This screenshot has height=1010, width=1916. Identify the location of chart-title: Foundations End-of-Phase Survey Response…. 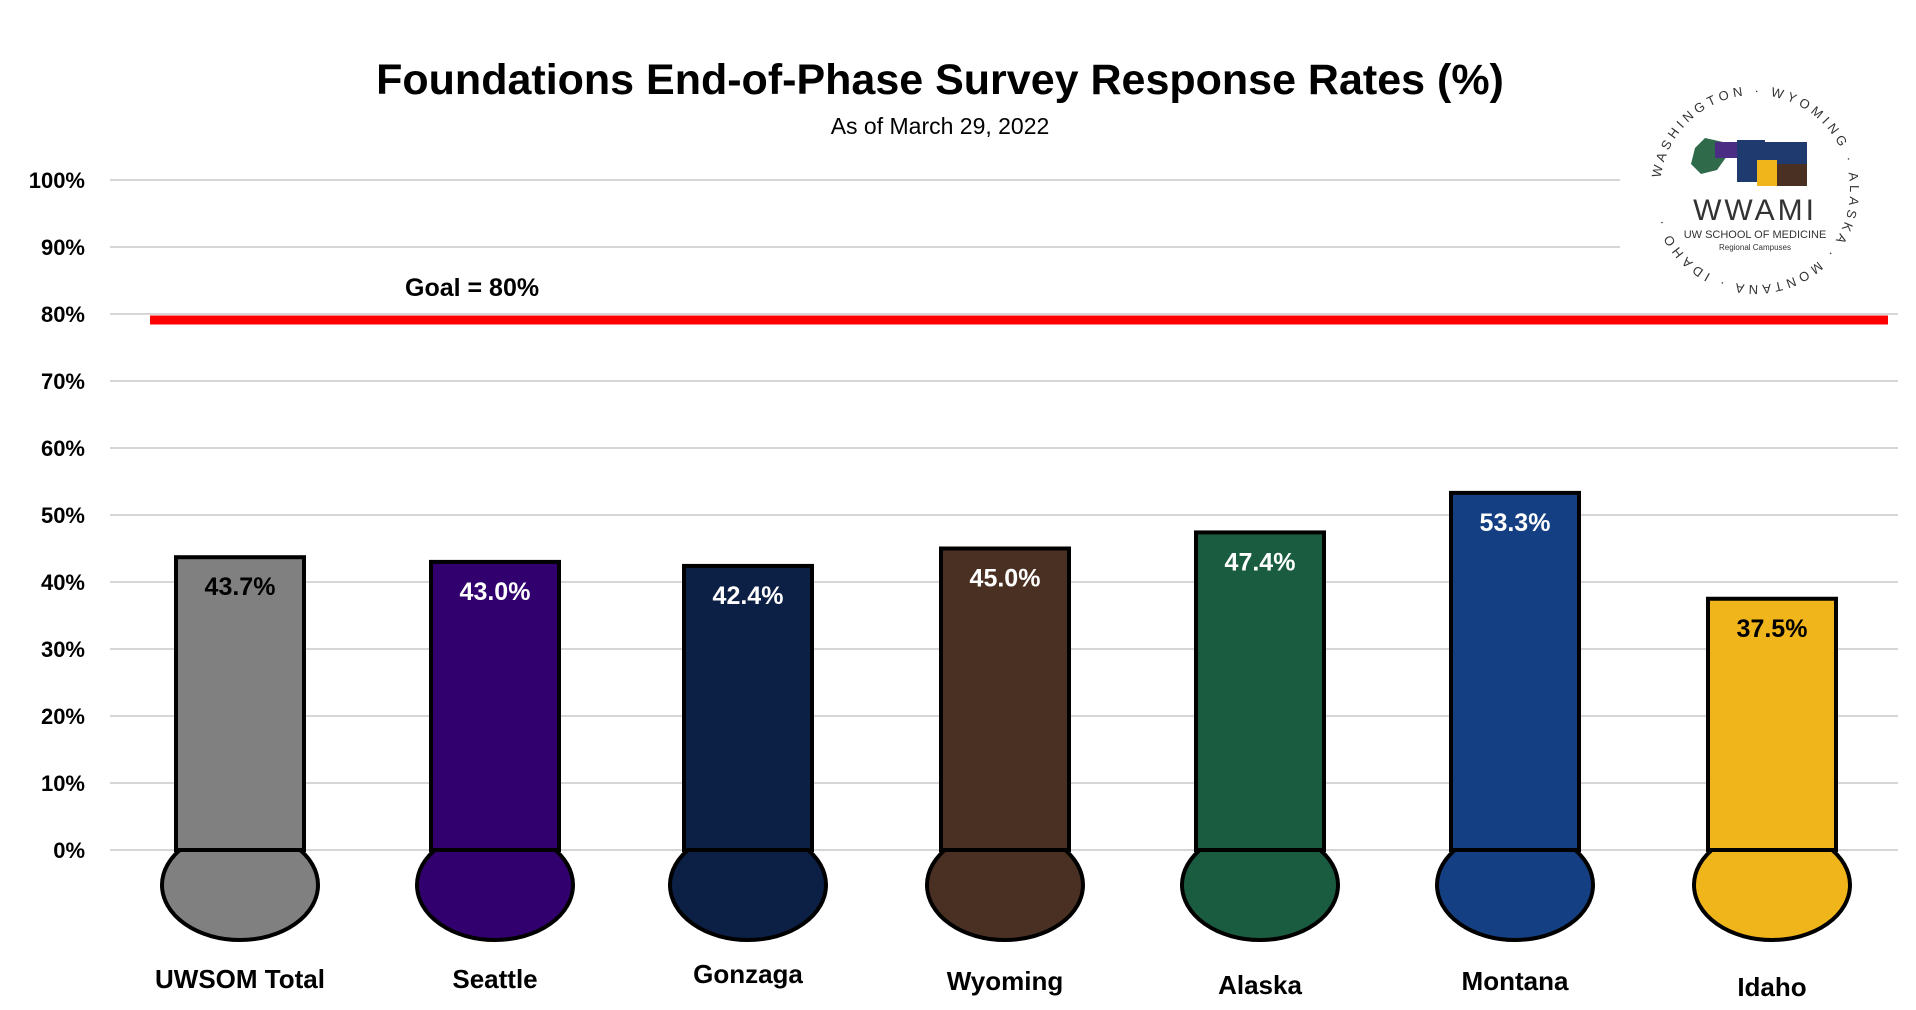
(940, 80).